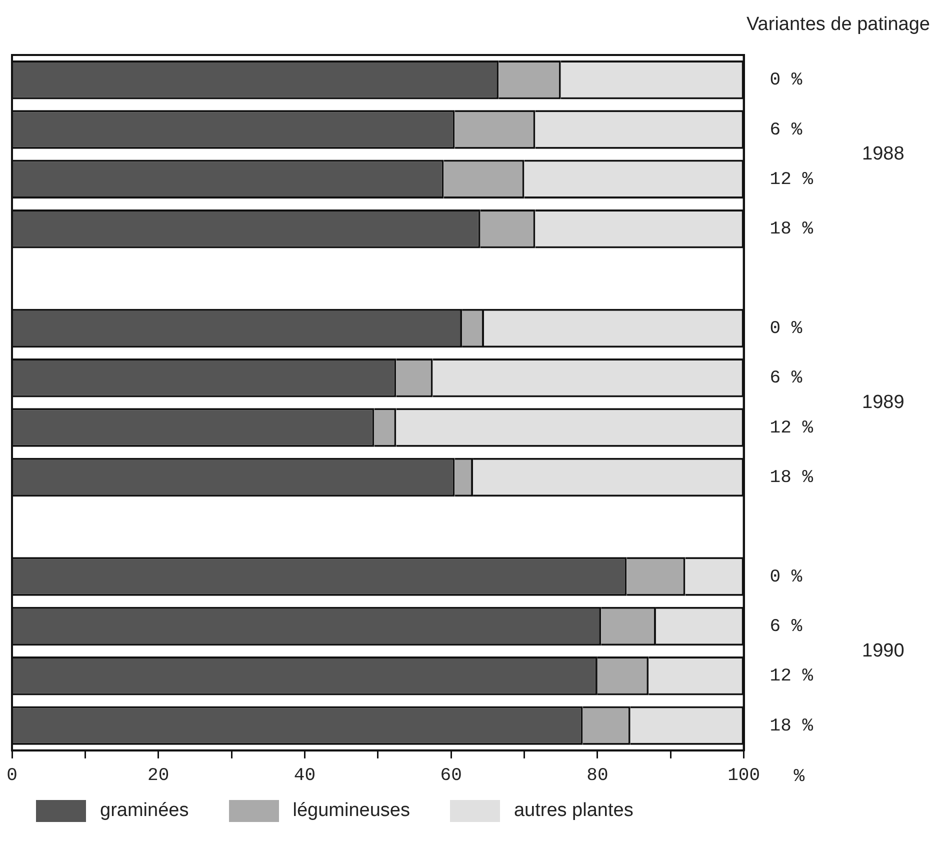 This screenshot has height=859, width=939. What do you see at coordinates (144, 811) in the screenshot?
I see `legend-label: graminées` at bounding box center [144, 811].